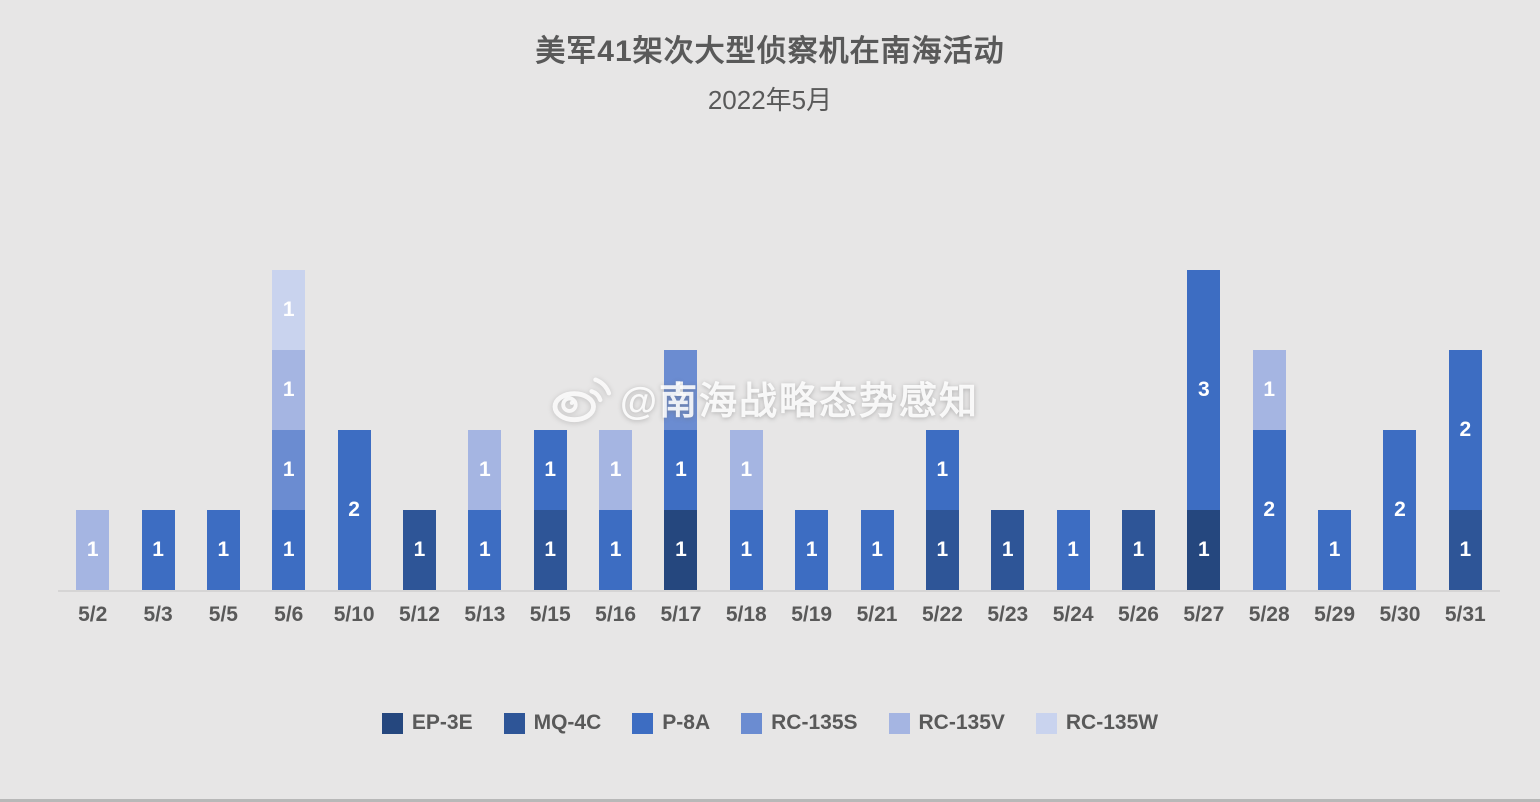 Image resolution: width=1540 pixels, height=802 pixels. Describe the element at coordinates (1138, 370) in the screenshot. I see `bar-5-26: 1` at that location.